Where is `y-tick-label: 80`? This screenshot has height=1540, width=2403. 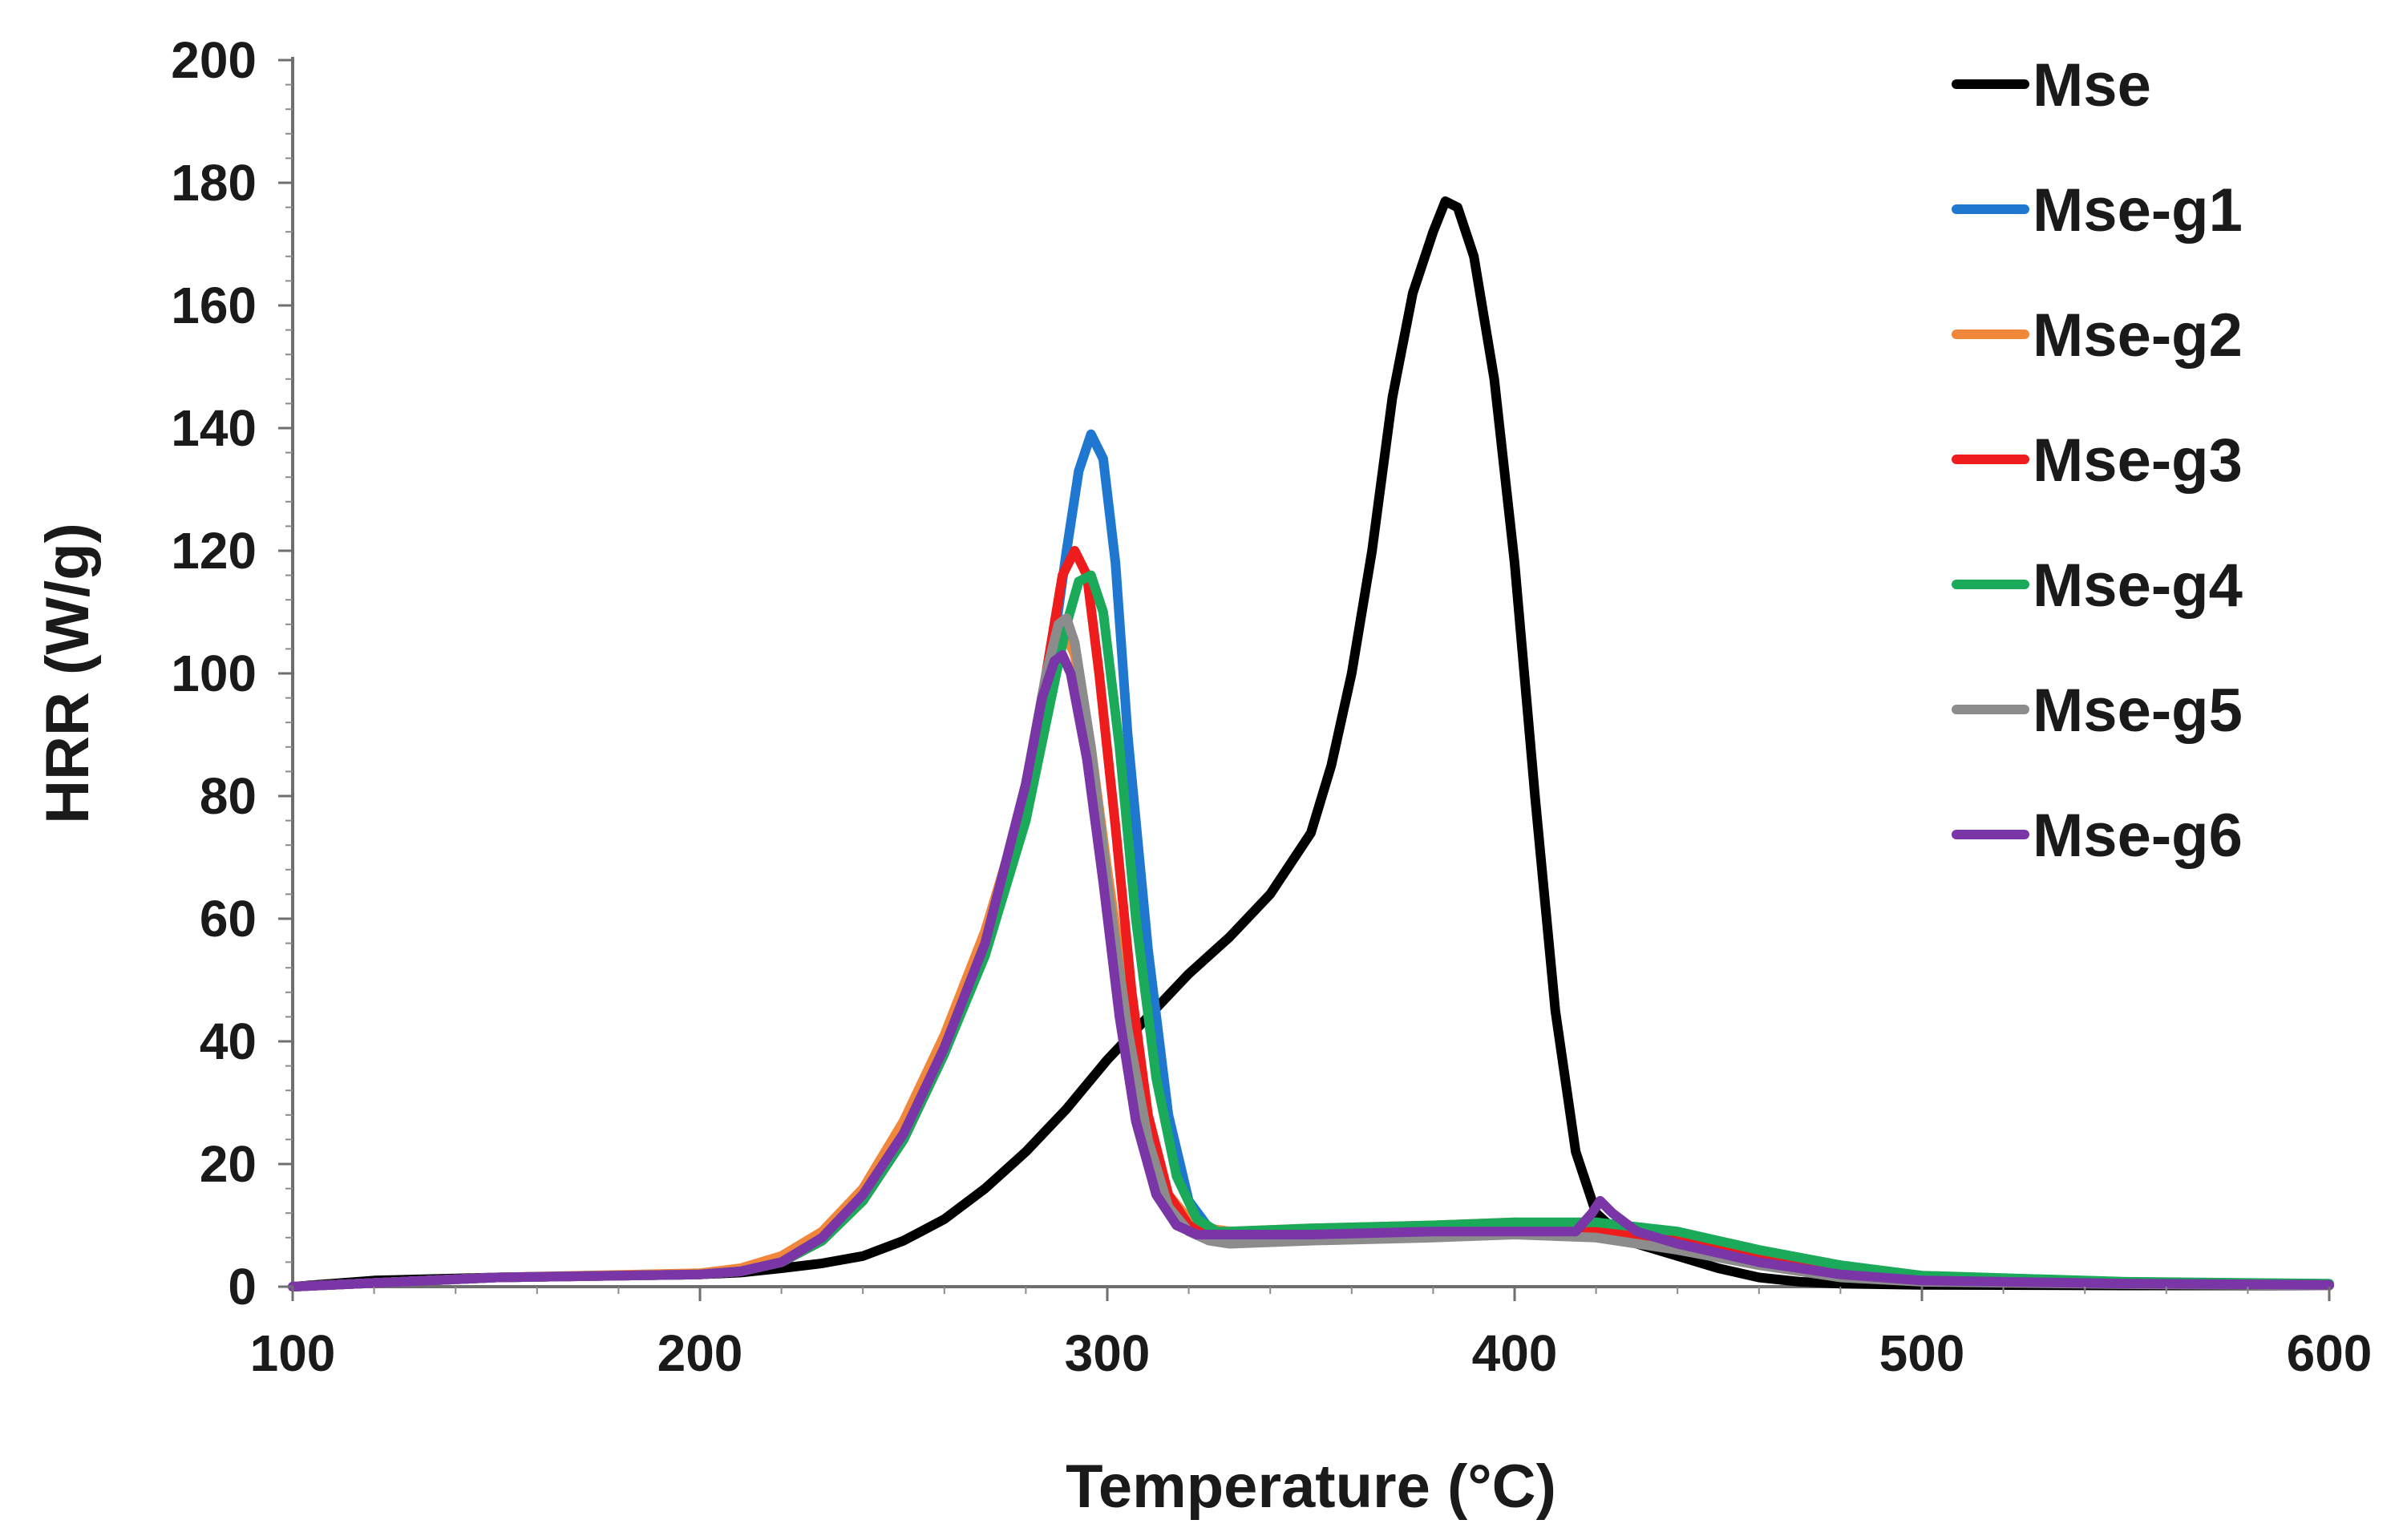 y-tick-label: 80 is located at coordinates (228, 796).